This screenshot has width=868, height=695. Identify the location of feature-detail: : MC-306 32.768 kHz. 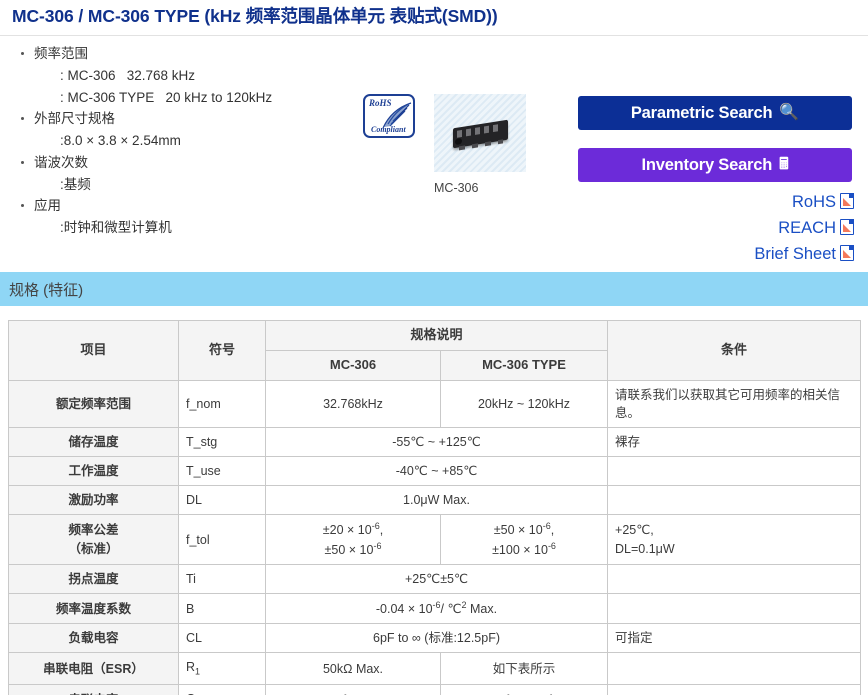
(128, 75).